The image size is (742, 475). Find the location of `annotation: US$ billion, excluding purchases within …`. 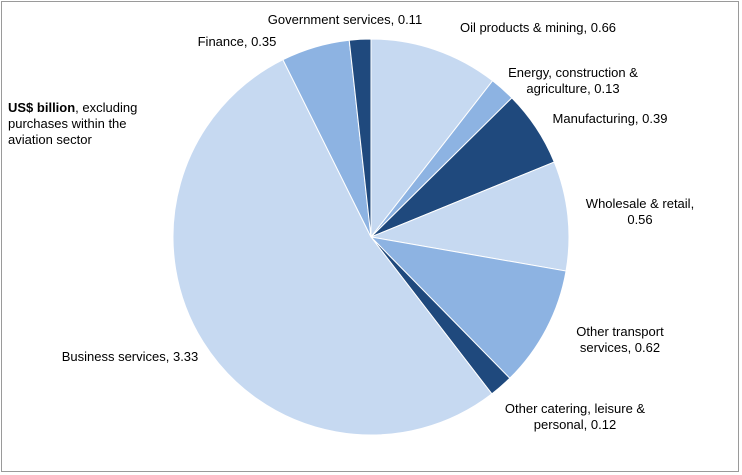

annotation: US$ billion, excluding purchases within … is located at coordinates (83, 124).